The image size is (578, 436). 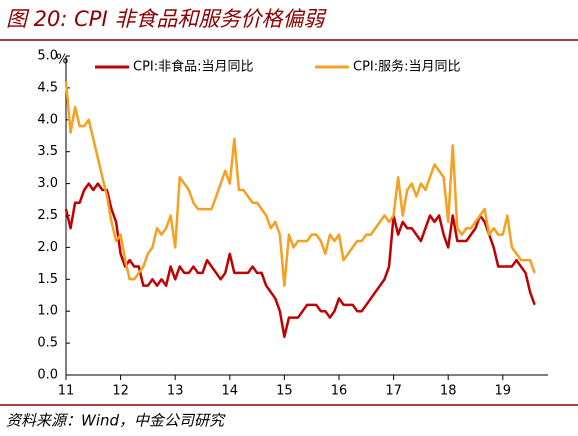 I want to click on x-tick-label: 17, so click(x=393, y=391).